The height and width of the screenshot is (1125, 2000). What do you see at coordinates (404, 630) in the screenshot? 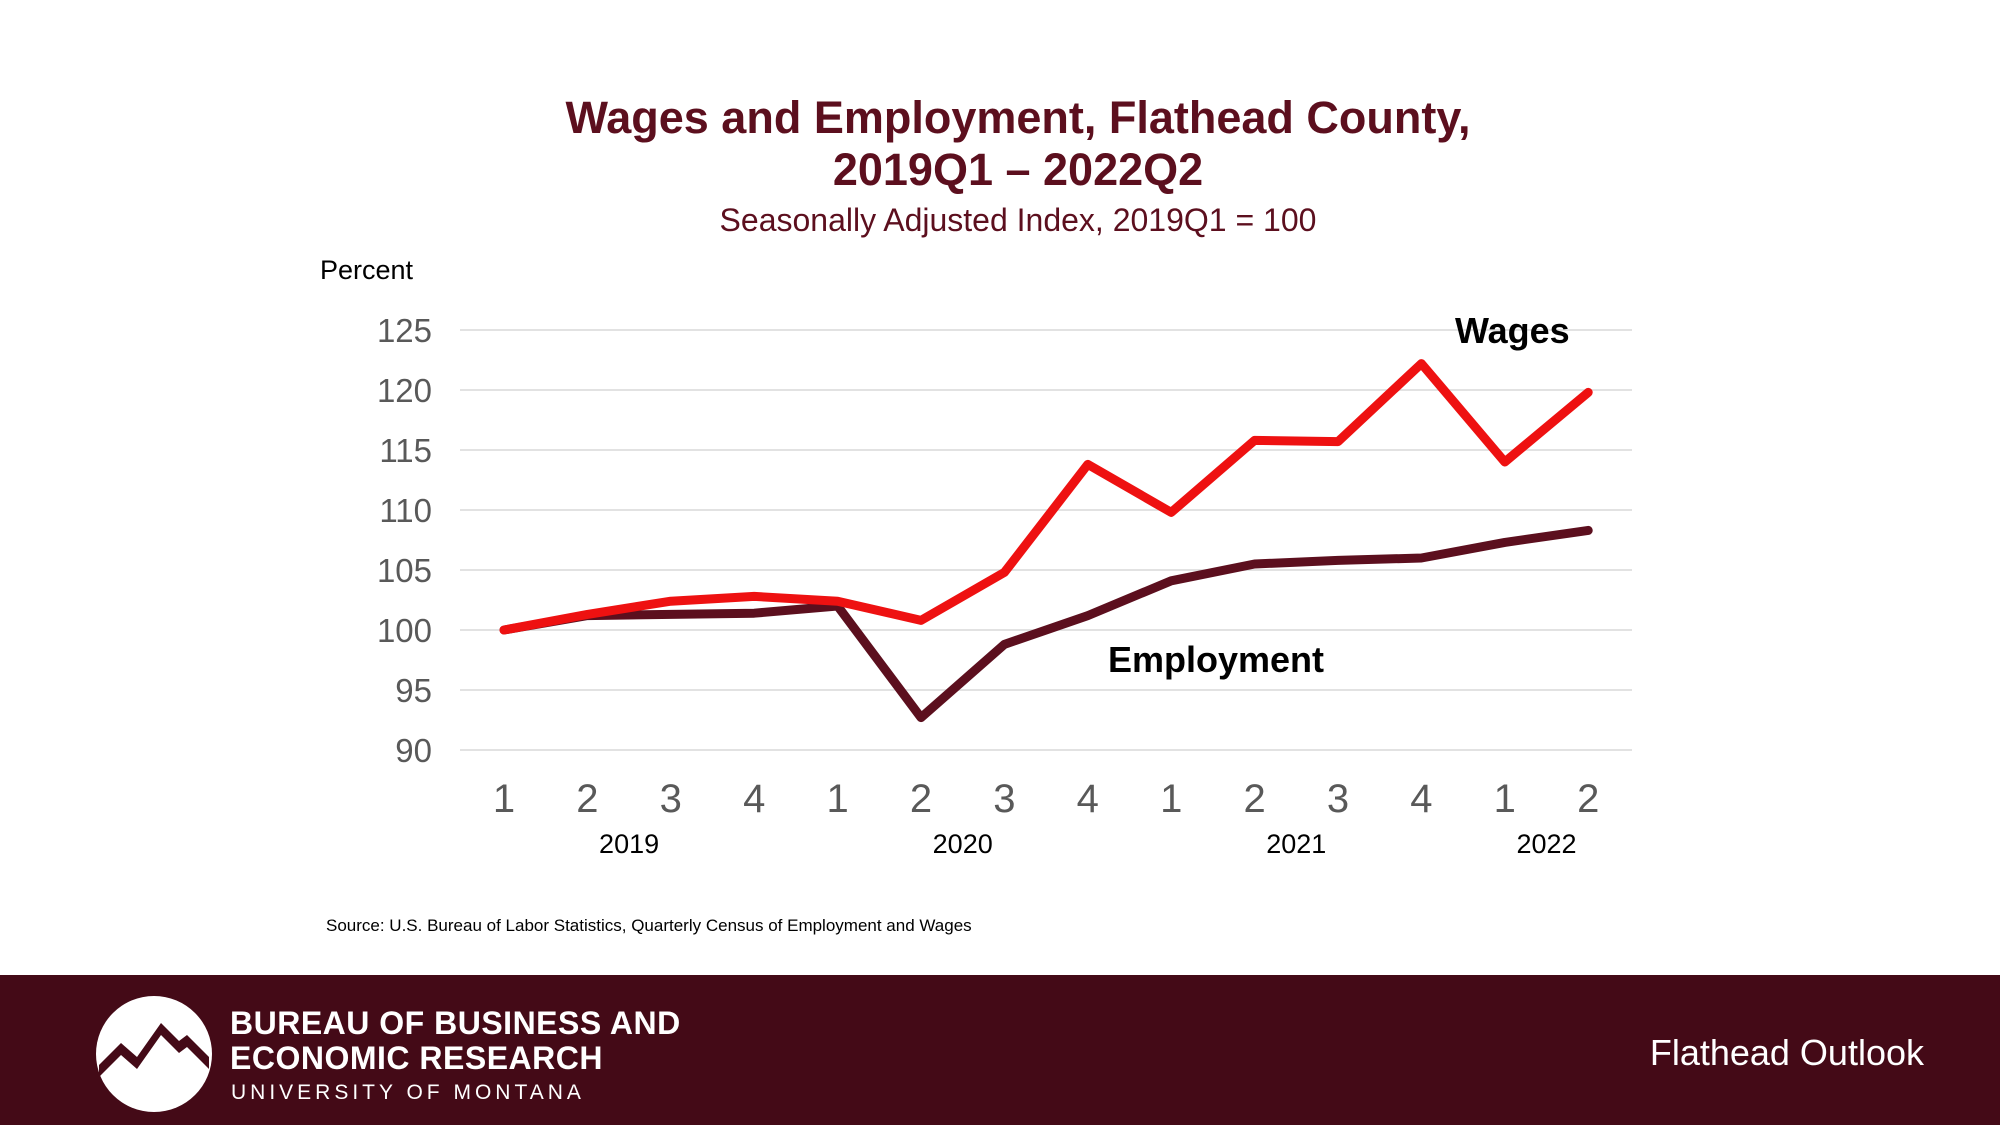
I see `y-tick-label: 100` at bounding box center [404, 630].